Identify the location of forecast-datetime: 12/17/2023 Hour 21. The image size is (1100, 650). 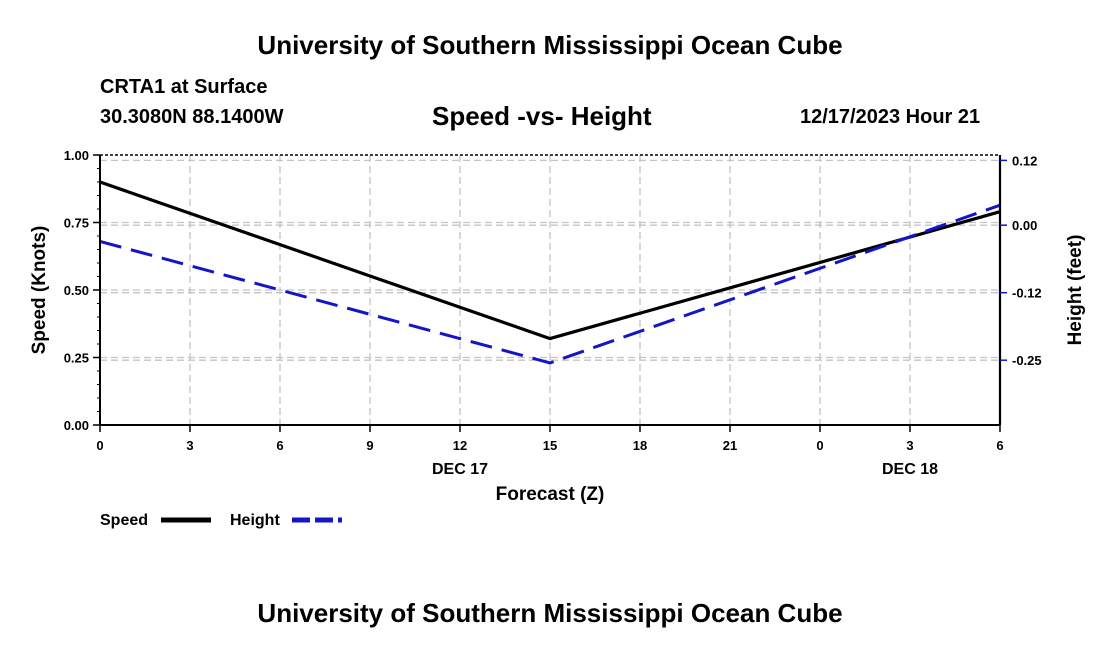
(890, 117).